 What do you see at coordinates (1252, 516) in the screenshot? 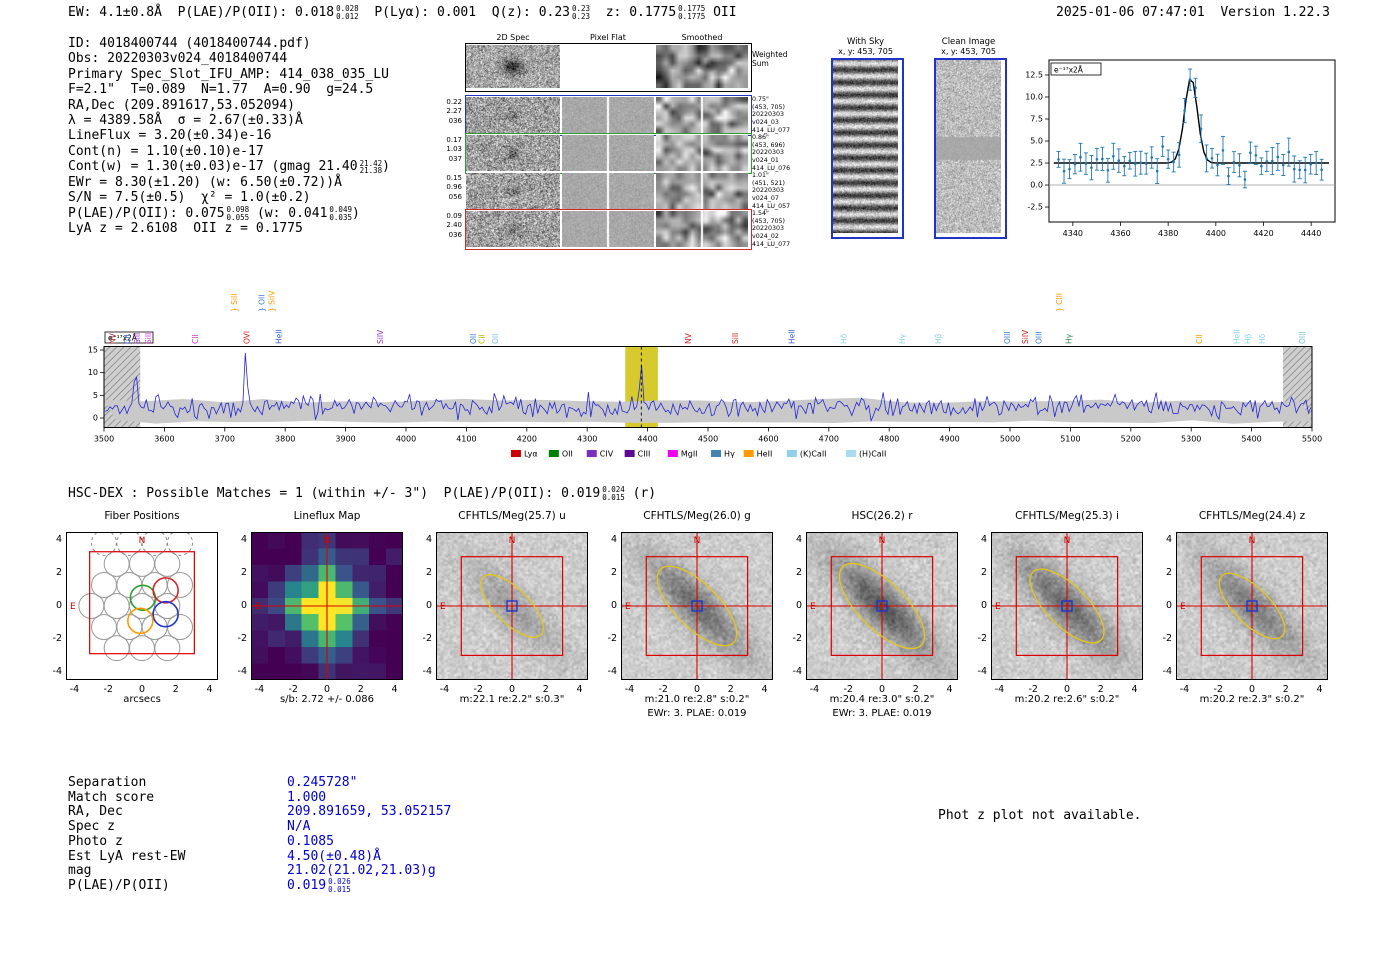
I see `cutout-title-6: CFHTLS/Meg(24.4) z` at bounding box center [1252, 516].